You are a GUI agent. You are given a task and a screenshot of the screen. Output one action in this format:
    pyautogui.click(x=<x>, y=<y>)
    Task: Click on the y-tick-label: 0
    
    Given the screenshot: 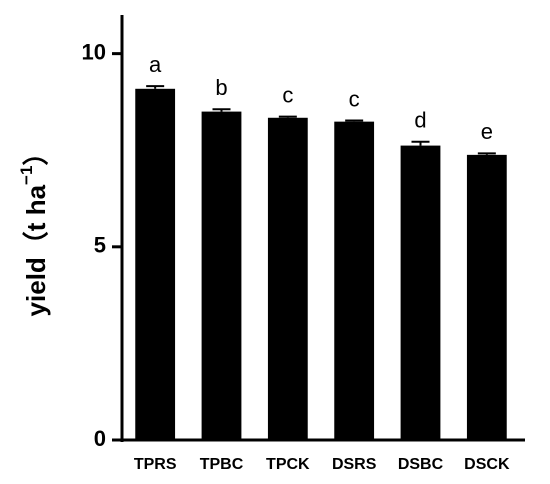 What is the action you would take?
    pyautogui.click(x=100, y=438)
    